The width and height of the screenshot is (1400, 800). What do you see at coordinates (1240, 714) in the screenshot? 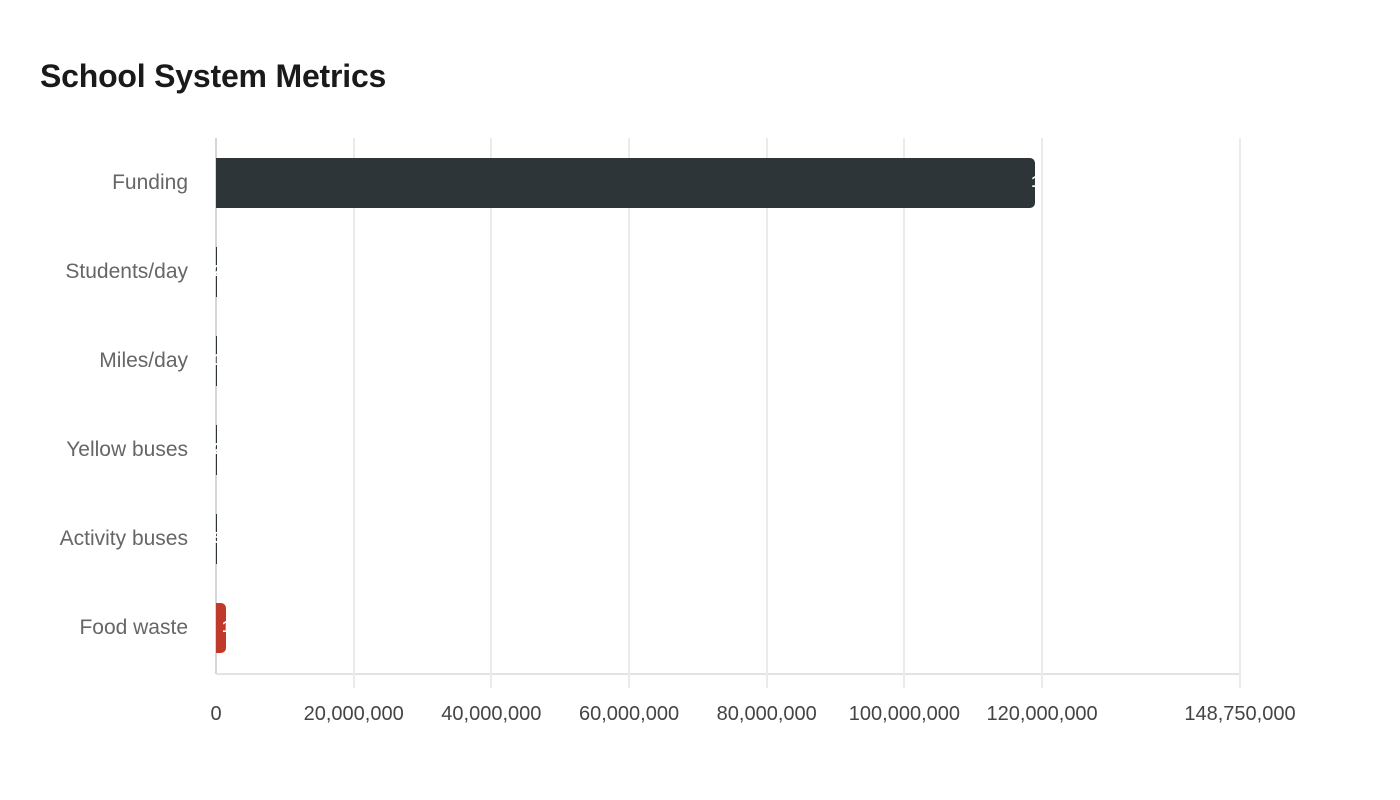
I see `x-tick-label: 148,750,000` at bounding box center [1240, 714].